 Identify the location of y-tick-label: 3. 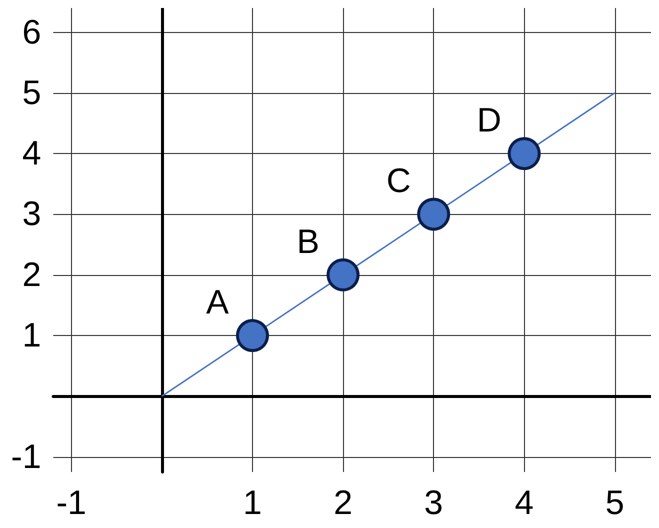
(32, 214).